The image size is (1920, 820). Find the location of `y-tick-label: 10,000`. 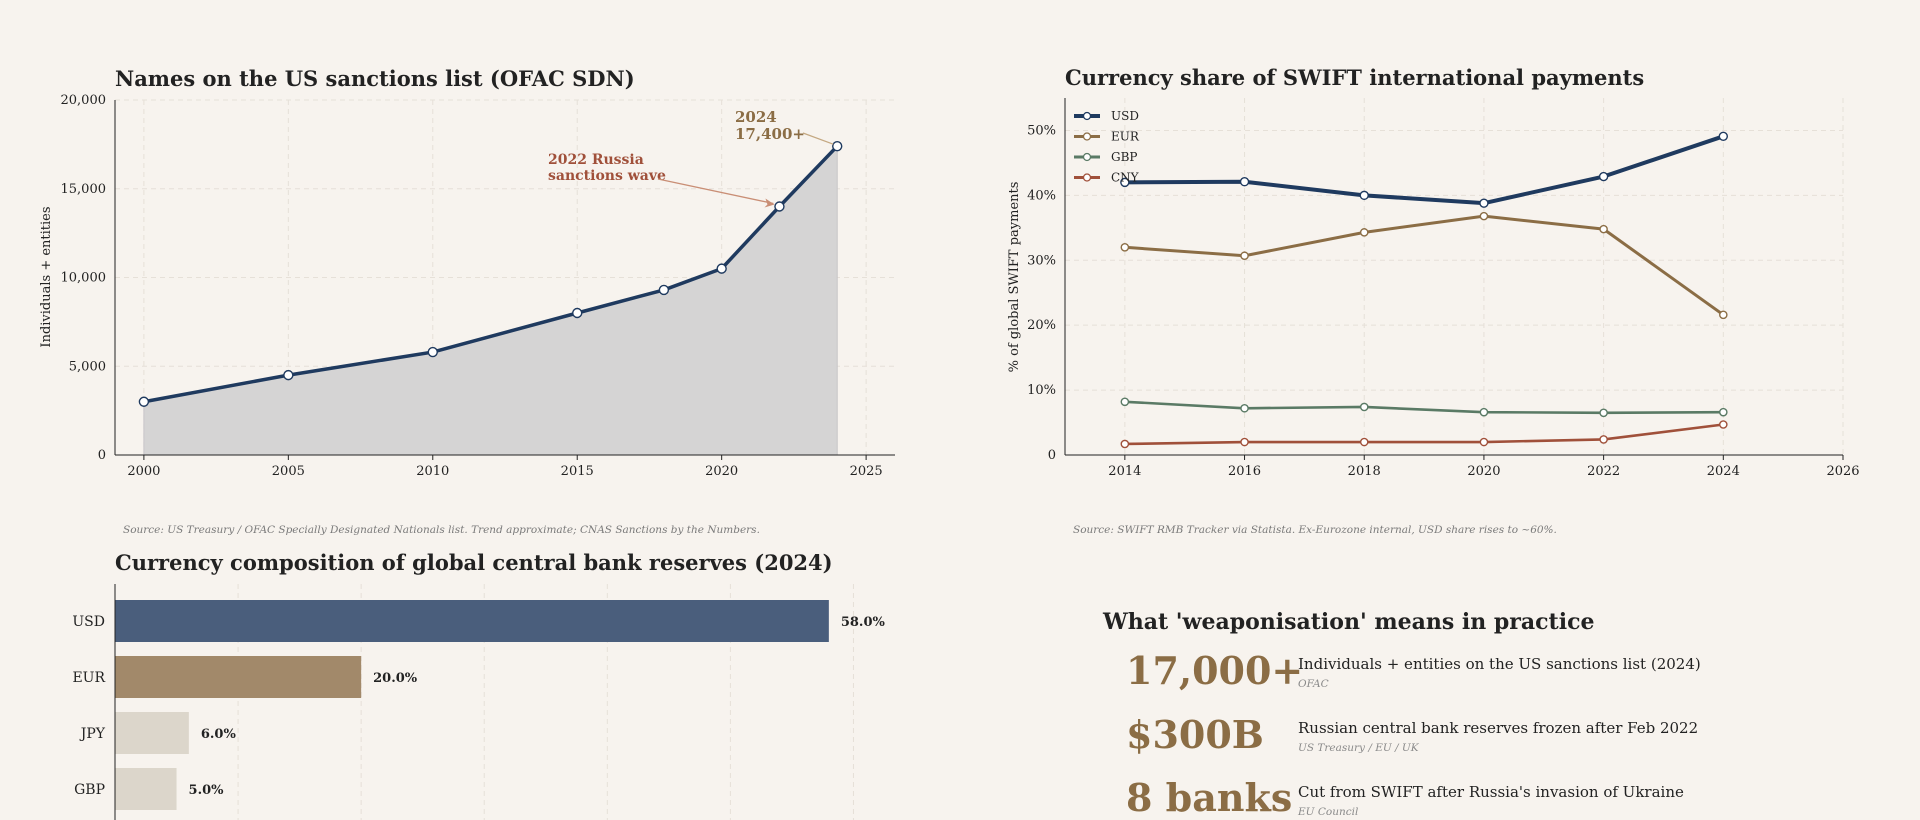

y-tick-label: 10,000 is located at coordinates (84, 278).